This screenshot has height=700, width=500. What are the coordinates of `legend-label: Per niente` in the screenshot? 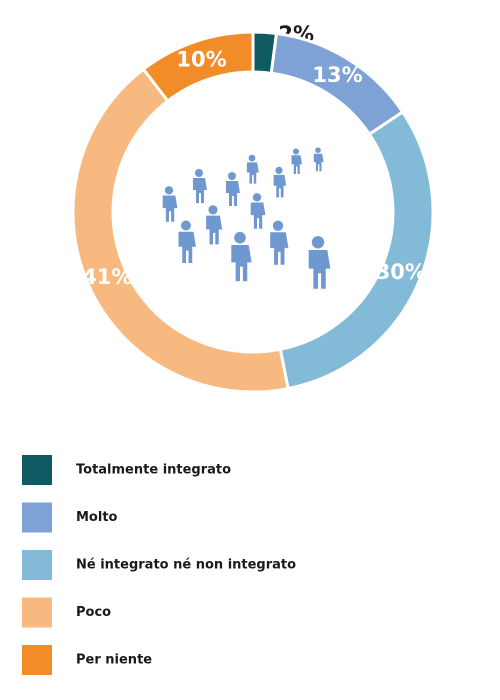 It's located at (114, 660).